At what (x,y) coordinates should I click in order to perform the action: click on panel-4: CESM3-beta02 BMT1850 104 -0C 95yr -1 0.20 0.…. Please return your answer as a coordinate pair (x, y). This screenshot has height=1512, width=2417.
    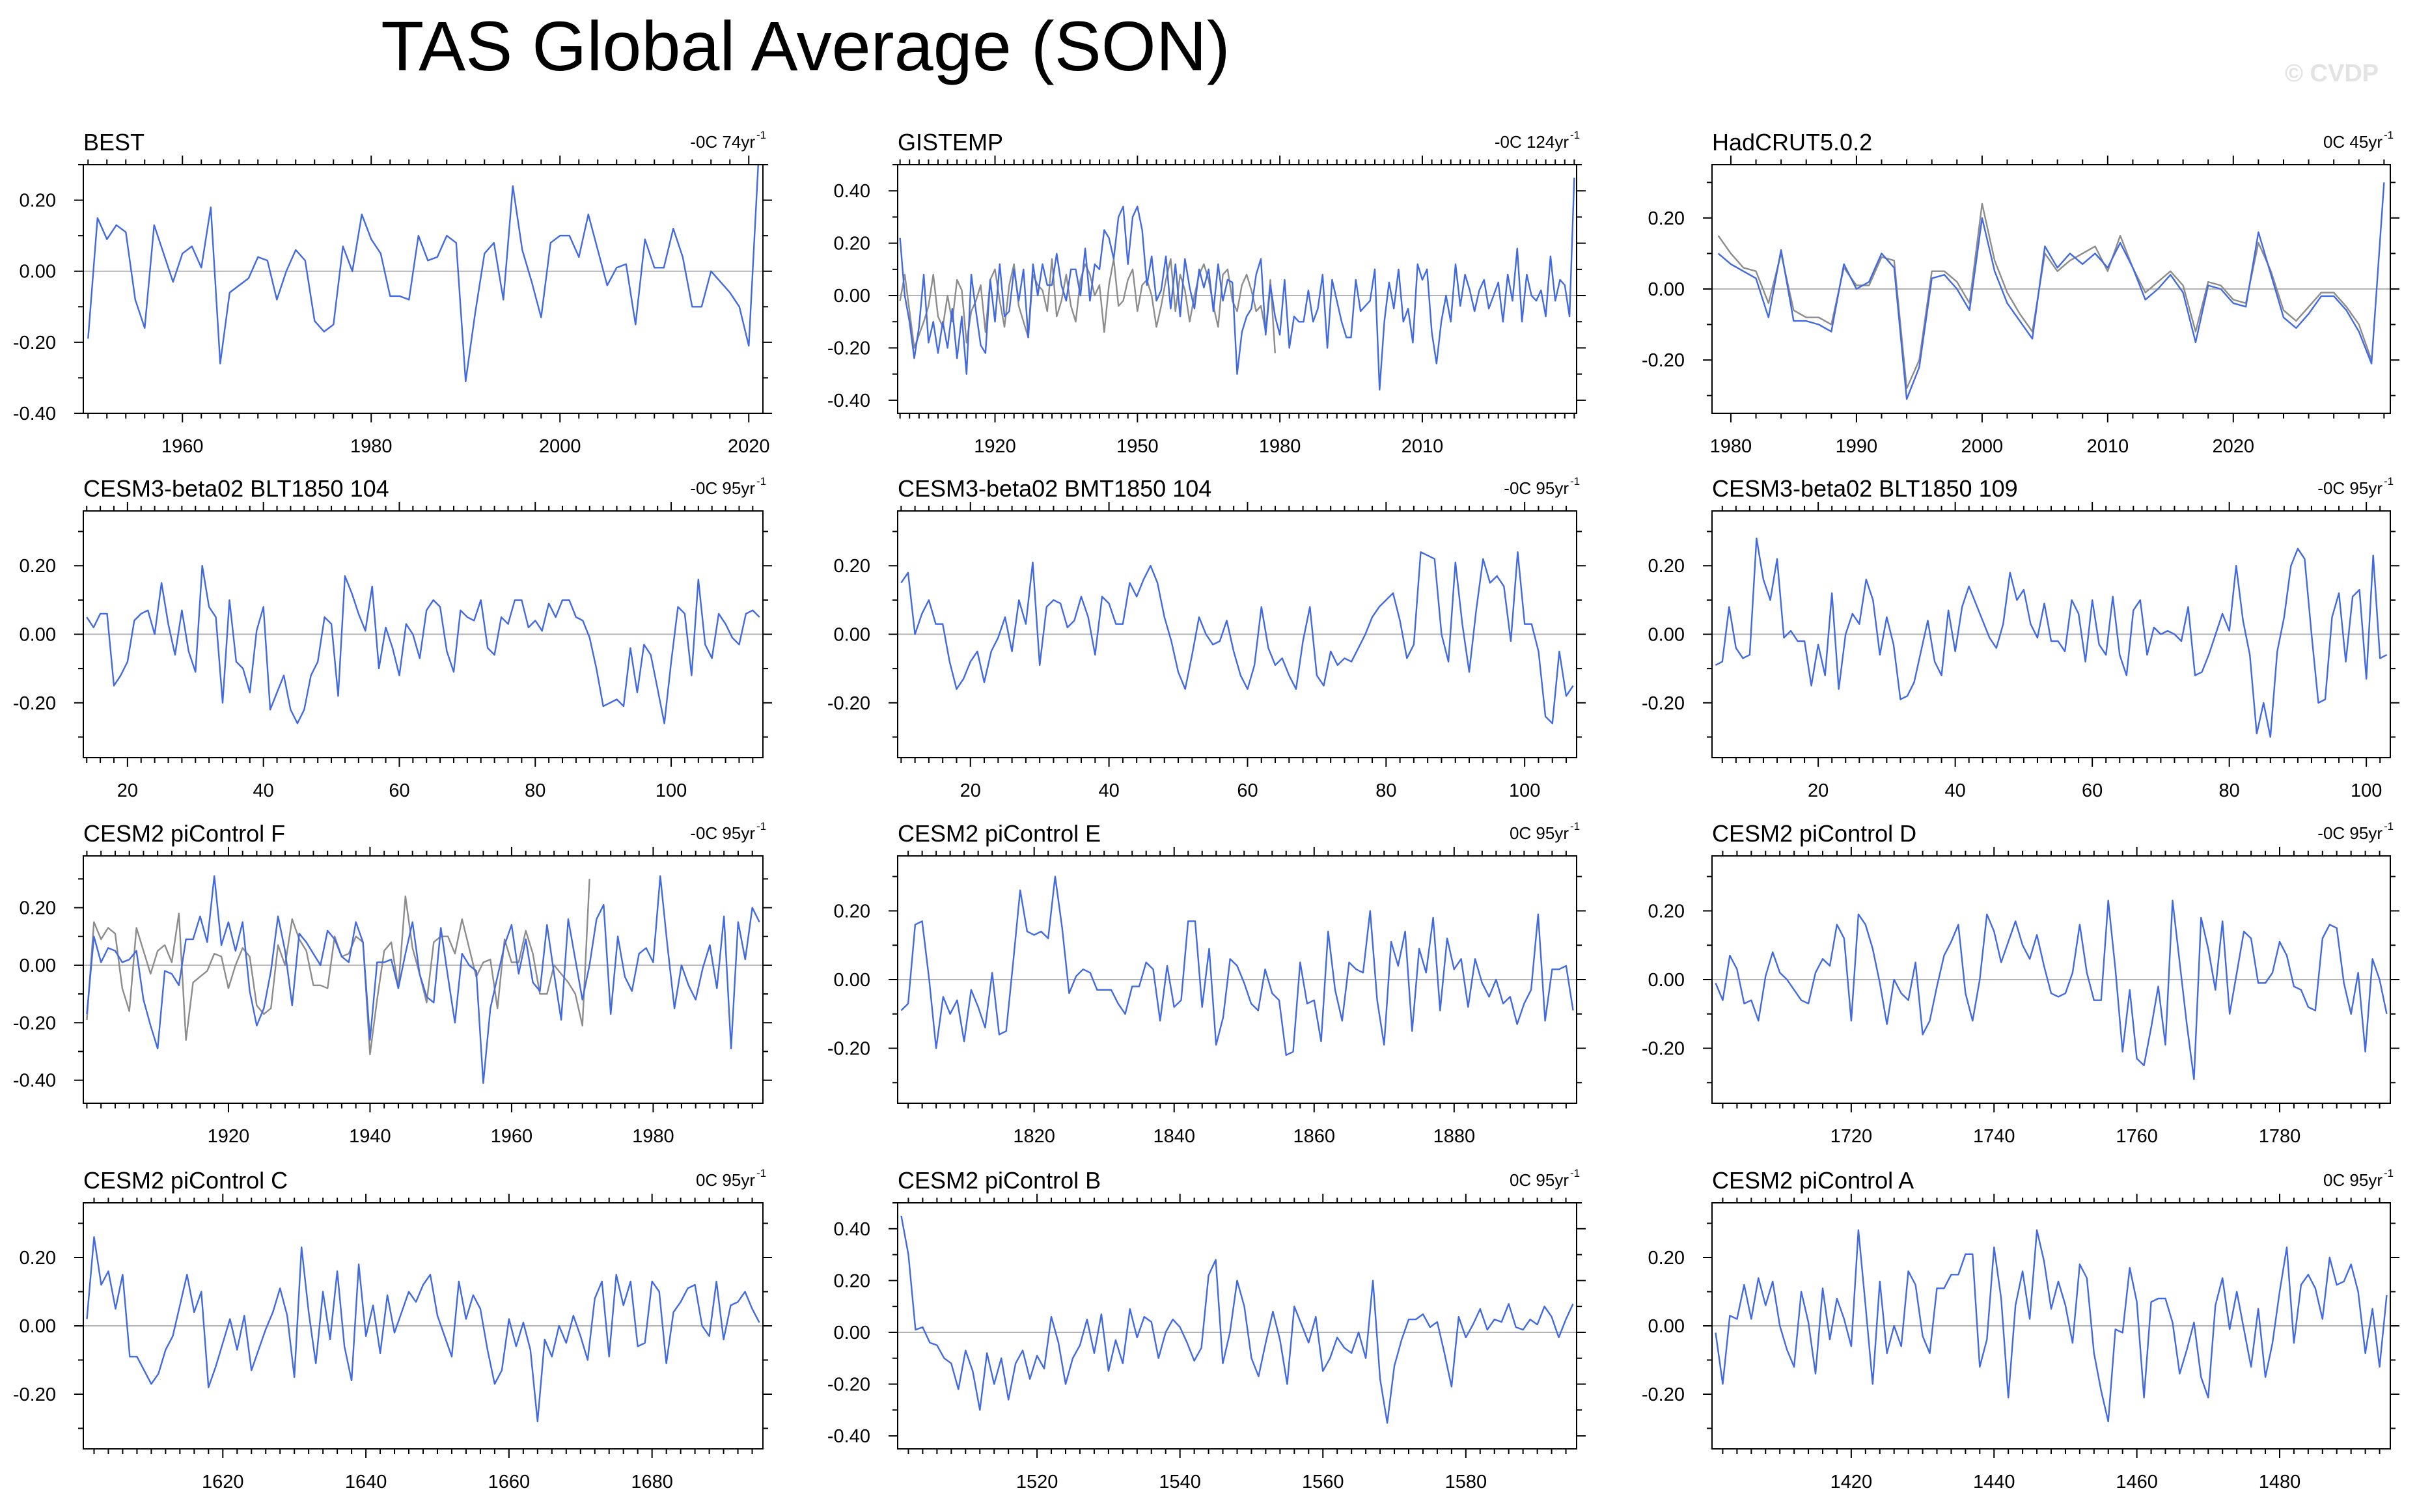
    Looking at the image, I should click on (1206, 638).